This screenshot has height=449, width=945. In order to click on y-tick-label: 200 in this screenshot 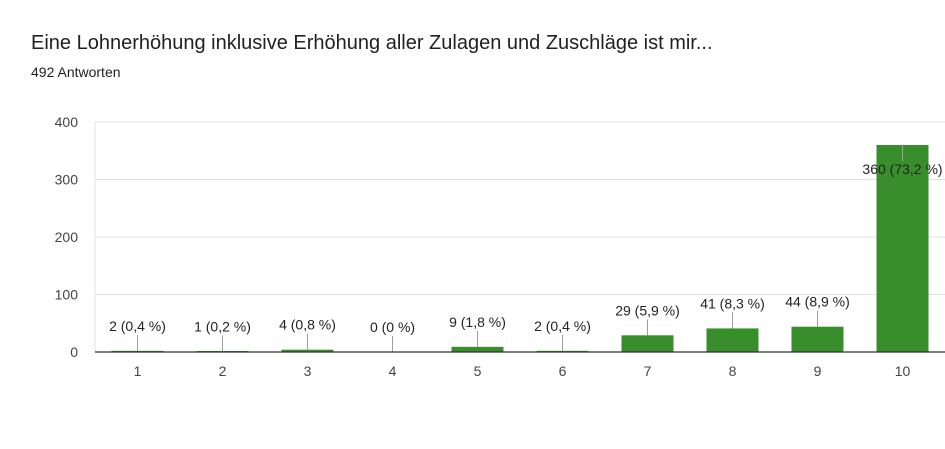, I will do `click(67, 237)`.